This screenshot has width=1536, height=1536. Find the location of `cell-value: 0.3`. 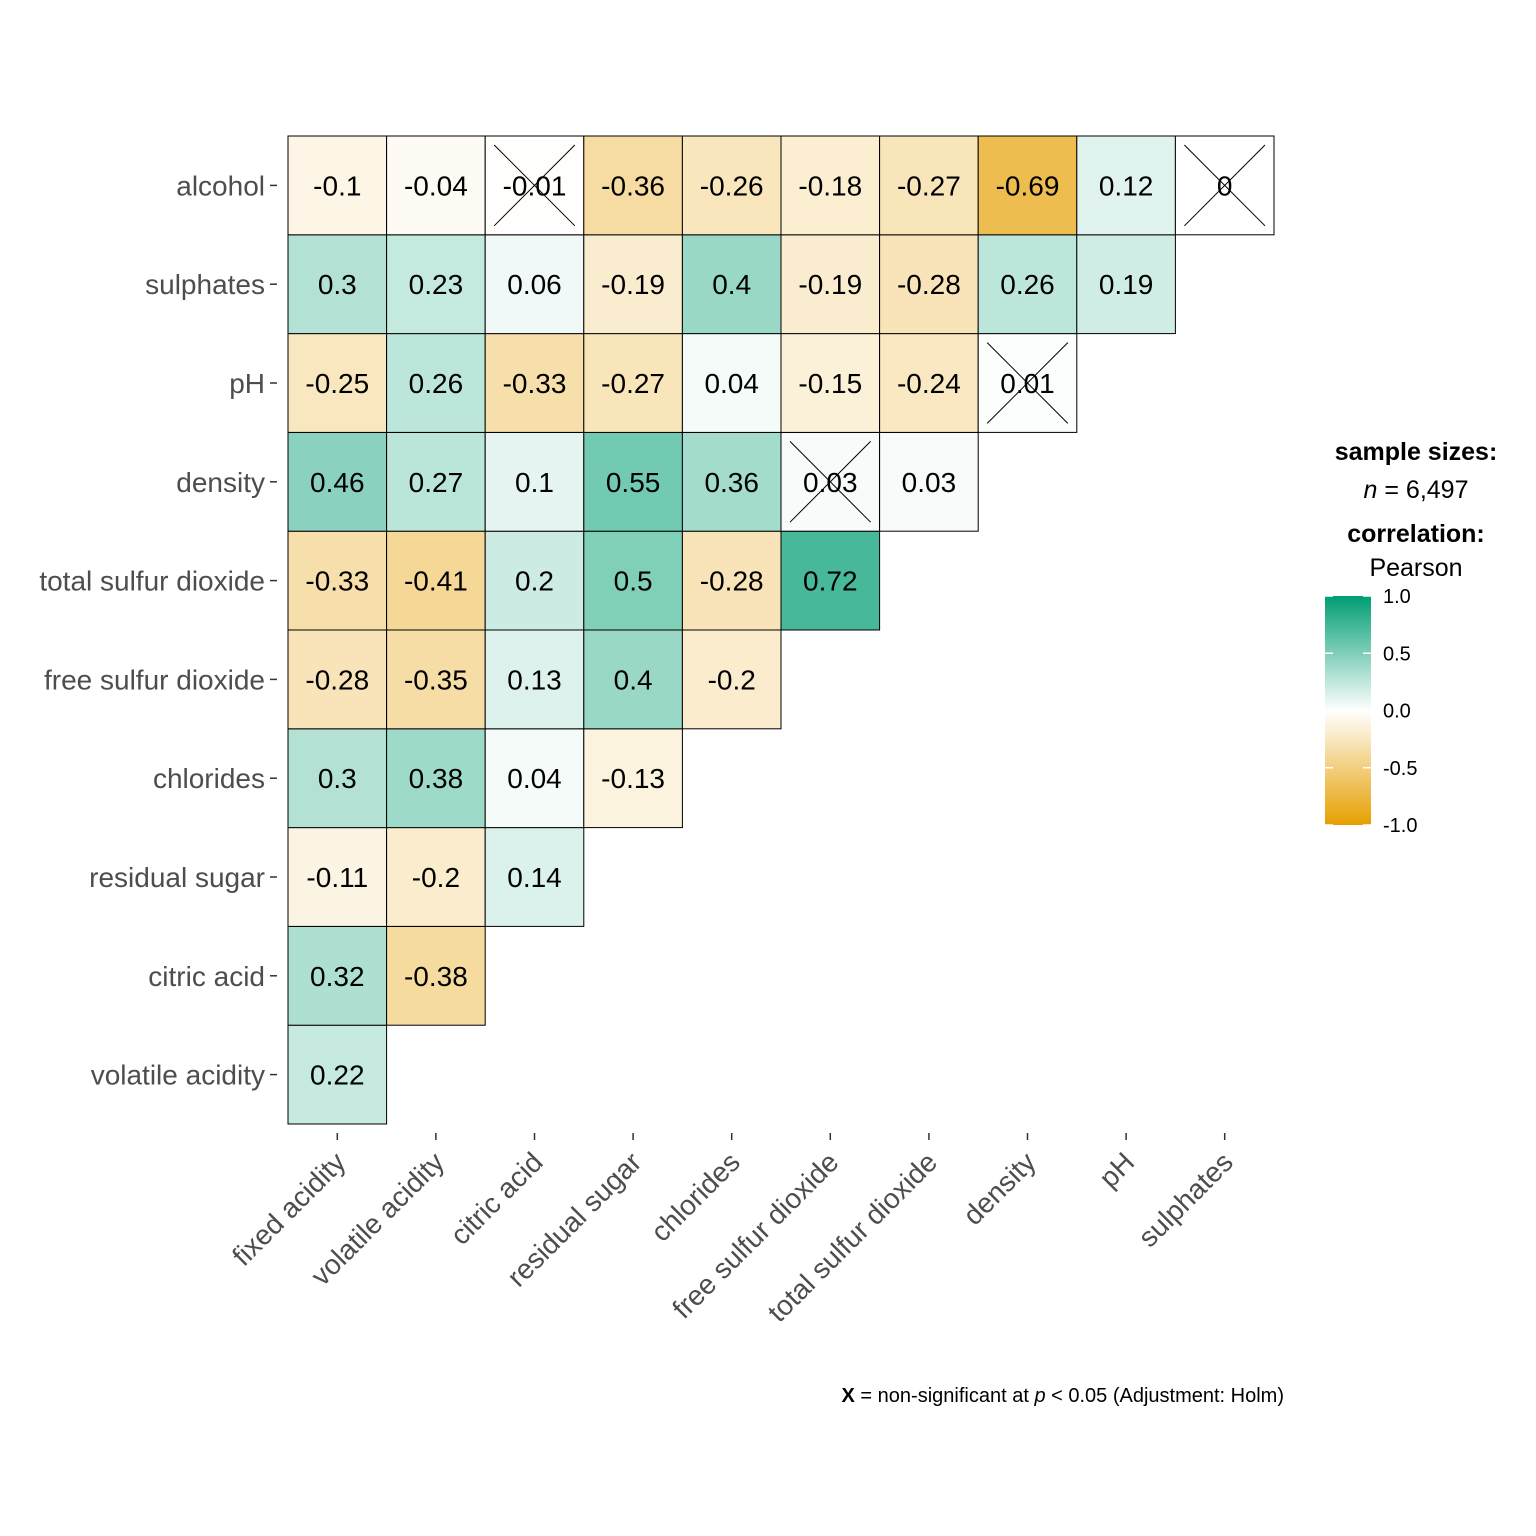

cell-value: 0.3 is located at coordinates (337, 778).